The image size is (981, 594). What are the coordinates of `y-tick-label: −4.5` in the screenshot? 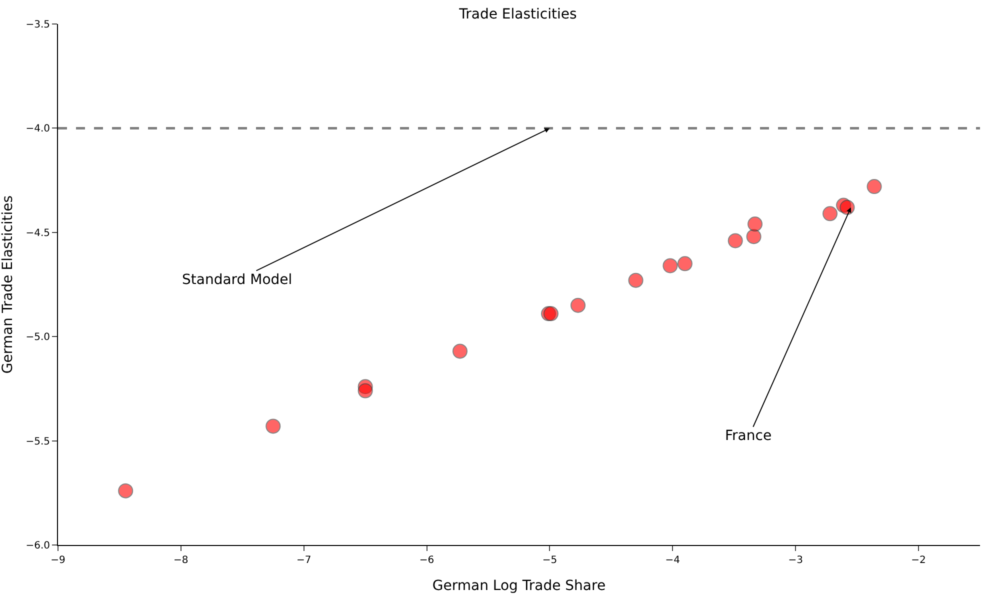 It's located at (38, 233).